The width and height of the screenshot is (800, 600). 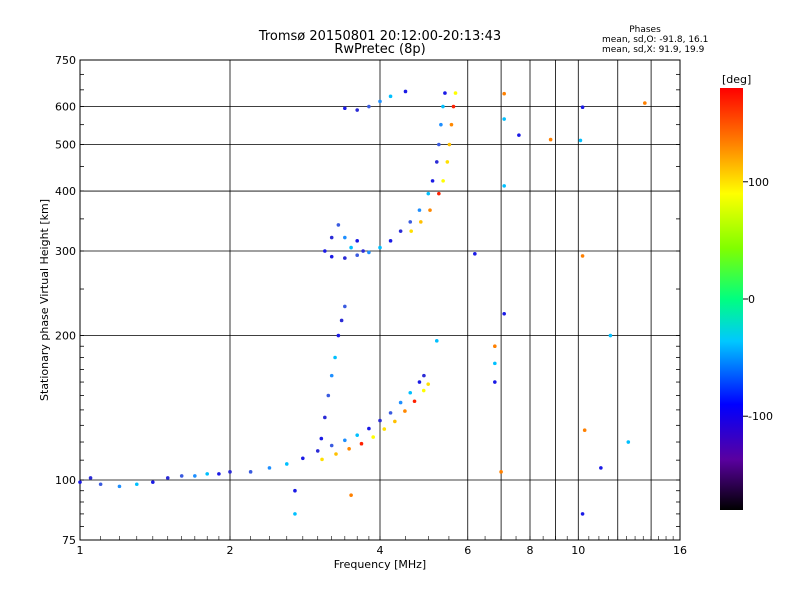 What do you see at coordinates (65, 336) in the screenshot?
I see `y-tick-label: 200` at bounding box center [65, 336].